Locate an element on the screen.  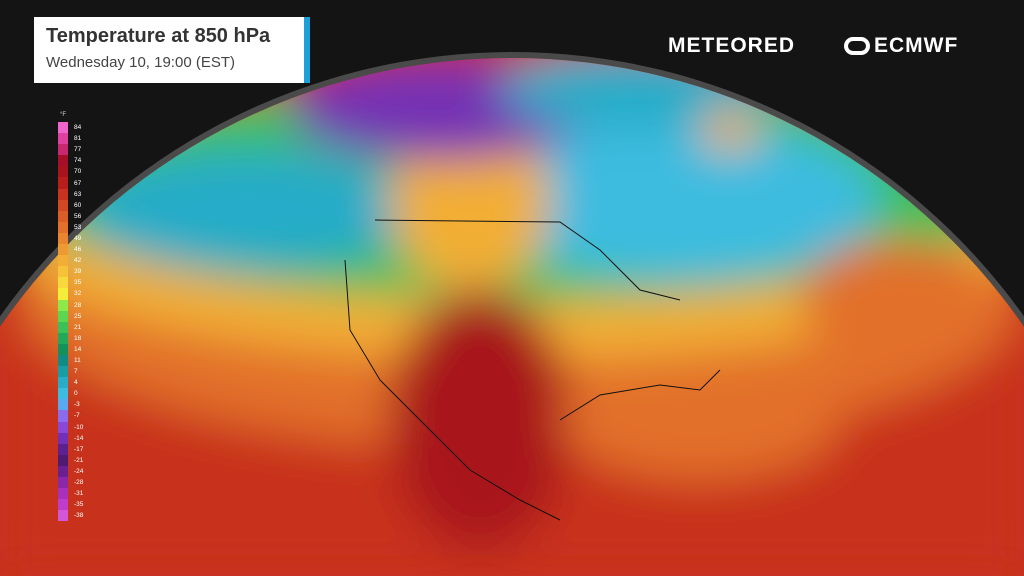
legend-value: 32 is located at coordinates (78, 294).